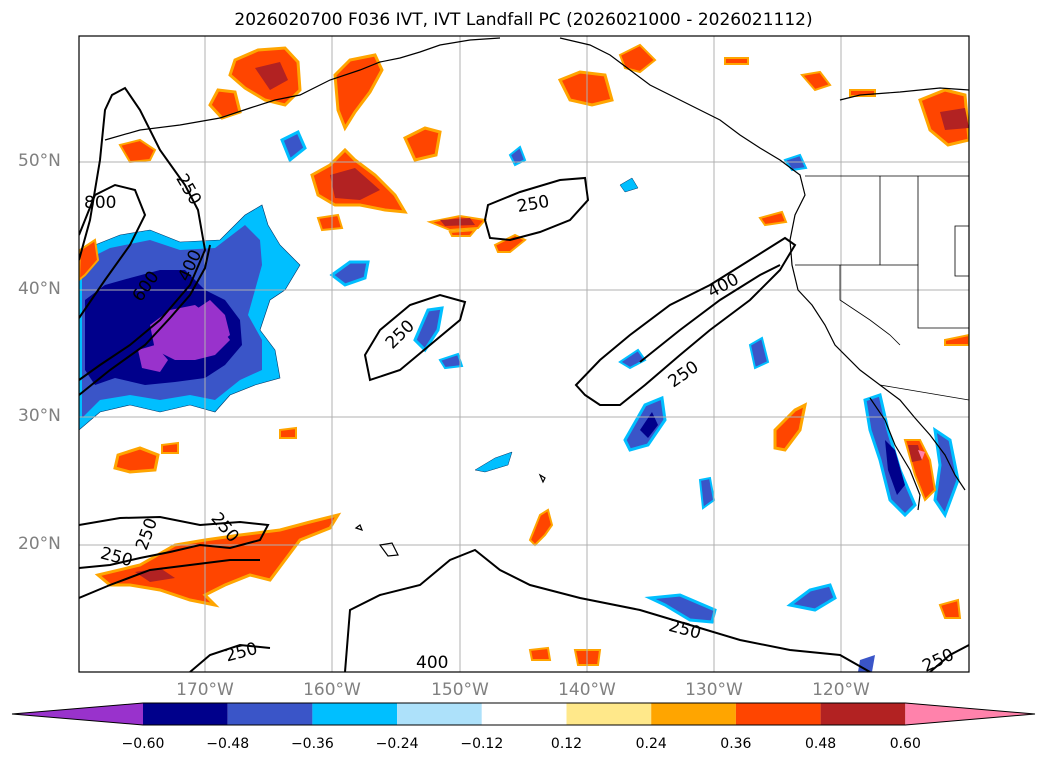 Image resolution: width=1047 pixels, height=765 pixels. What do you see at coordinates (332, 690) in the screenshot?
I see `lon-label-160w: 160°W` at bounding box center [332, 690].